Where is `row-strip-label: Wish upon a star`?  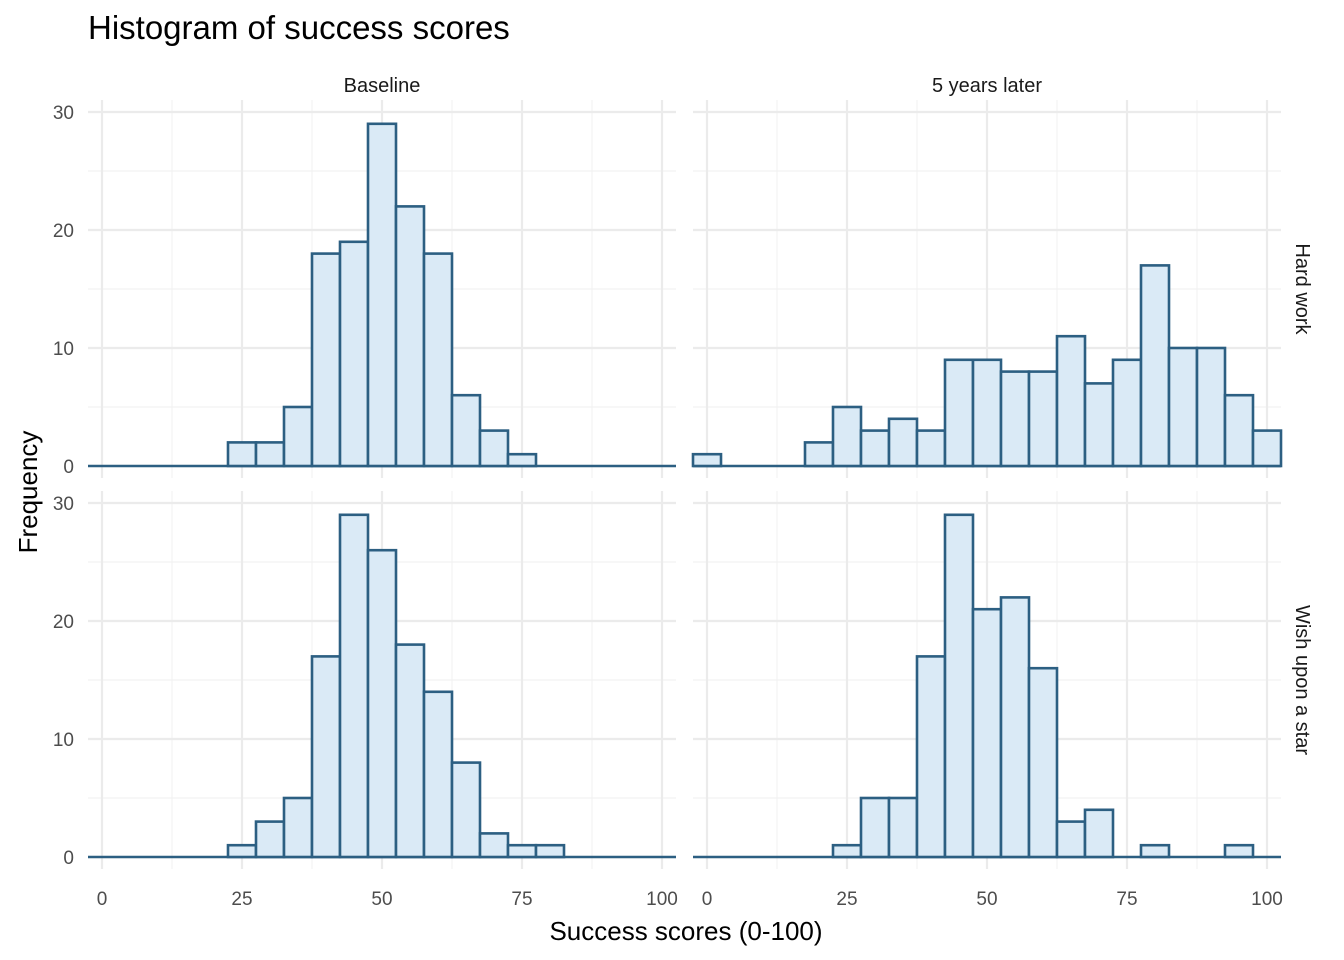
row-strip-label: Wish upon a star is located at coordinates (1302, 680).